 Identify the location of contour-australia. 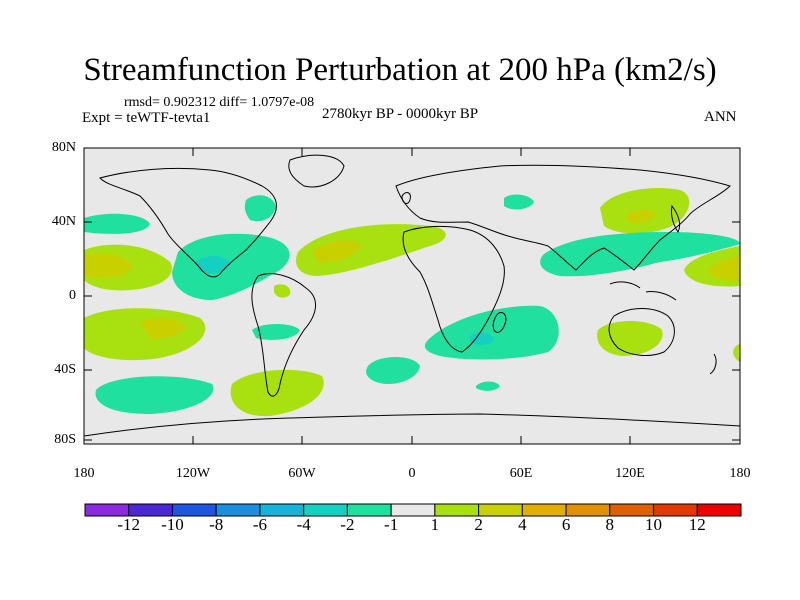
(630, 338).